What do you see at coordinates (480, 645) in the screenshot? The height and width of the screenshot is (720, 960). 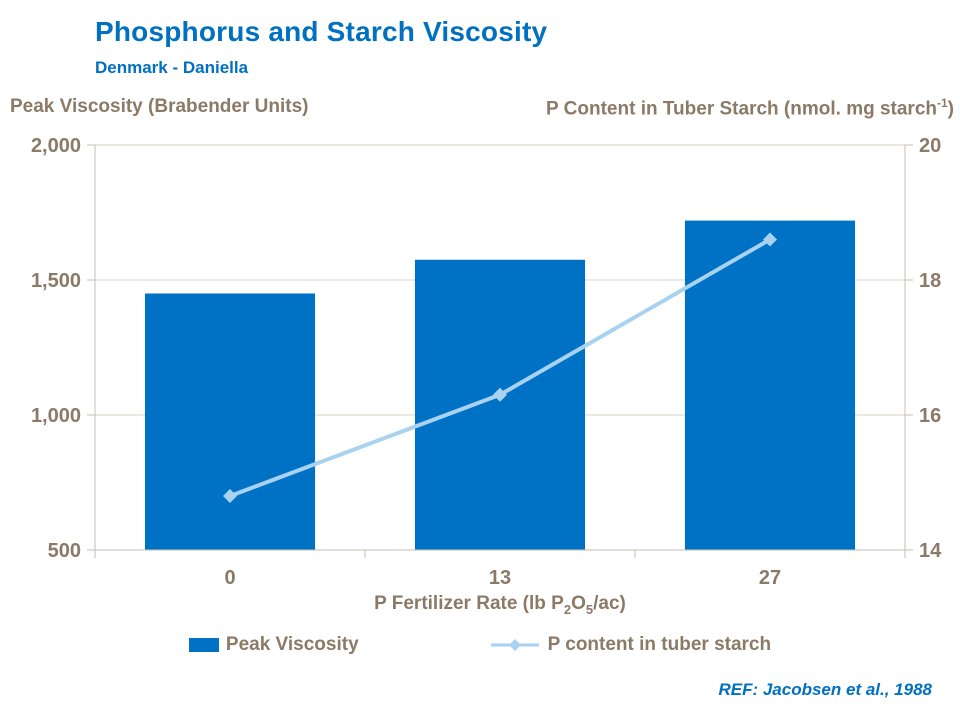 I see `legend: Peak Viscosity P content in tuber starch` at bounding box center [480, 645].